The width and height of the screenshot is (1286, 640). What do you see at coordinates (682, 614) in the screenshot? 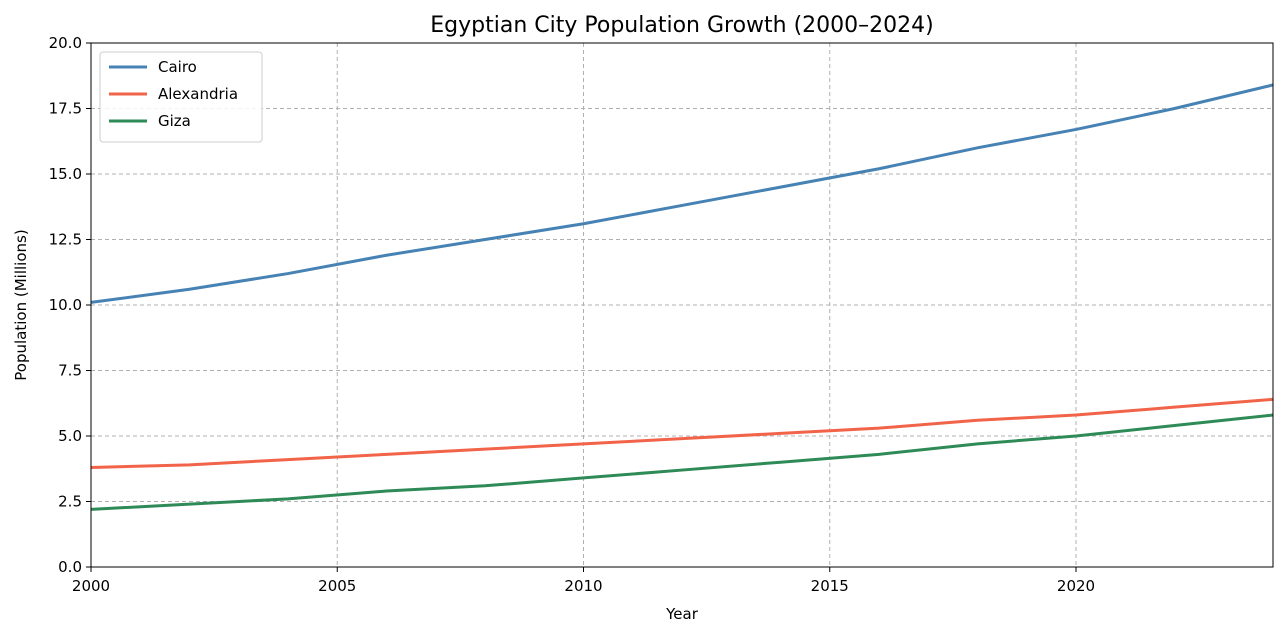
I see `x-axis-label: Year` at bounding box center [682, 614].